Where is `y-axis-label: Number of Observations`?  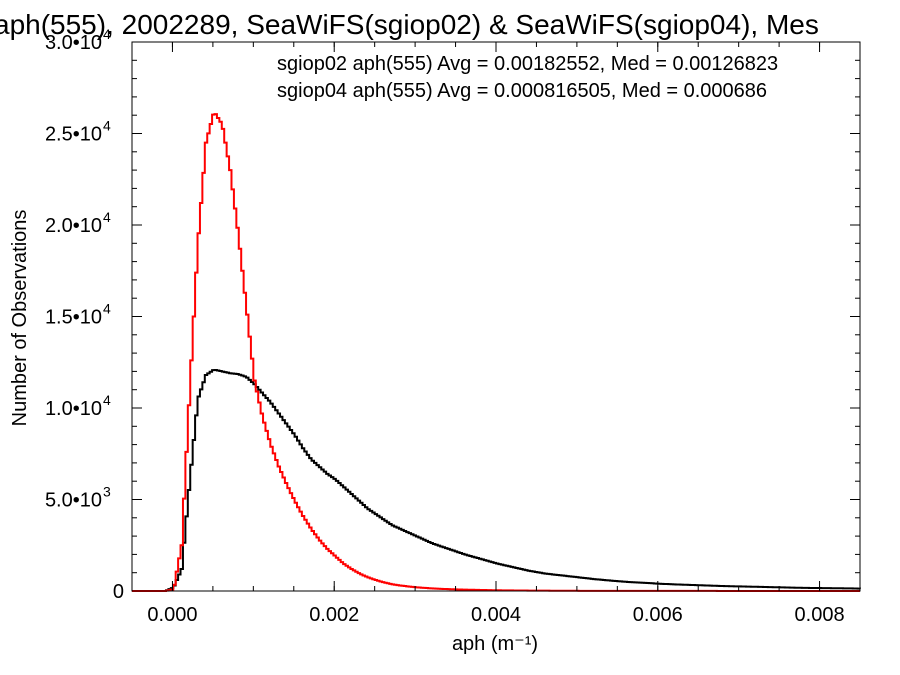 y-axis-label: Number of Observations is located at coordinates (20, 318).